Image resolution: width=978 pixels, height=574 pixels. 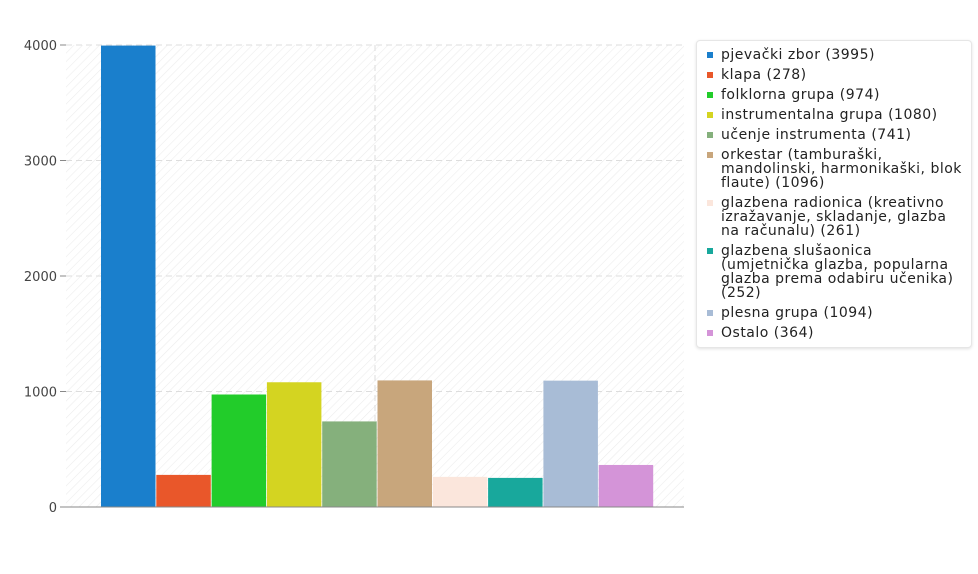 I want to click on y-tick-label: 3000, so click(x=40, y=162).